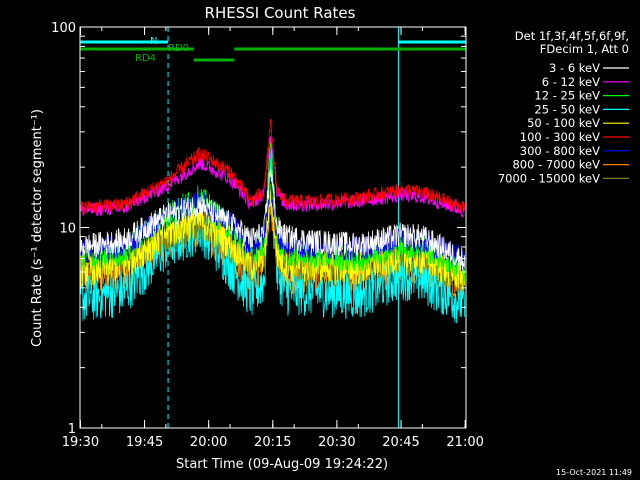  What do you see at coordinates (584, 49) in the screenshot?
I see `legend-header-decimation: FDecim 1, Att 0` at bounding box center [584, 49].